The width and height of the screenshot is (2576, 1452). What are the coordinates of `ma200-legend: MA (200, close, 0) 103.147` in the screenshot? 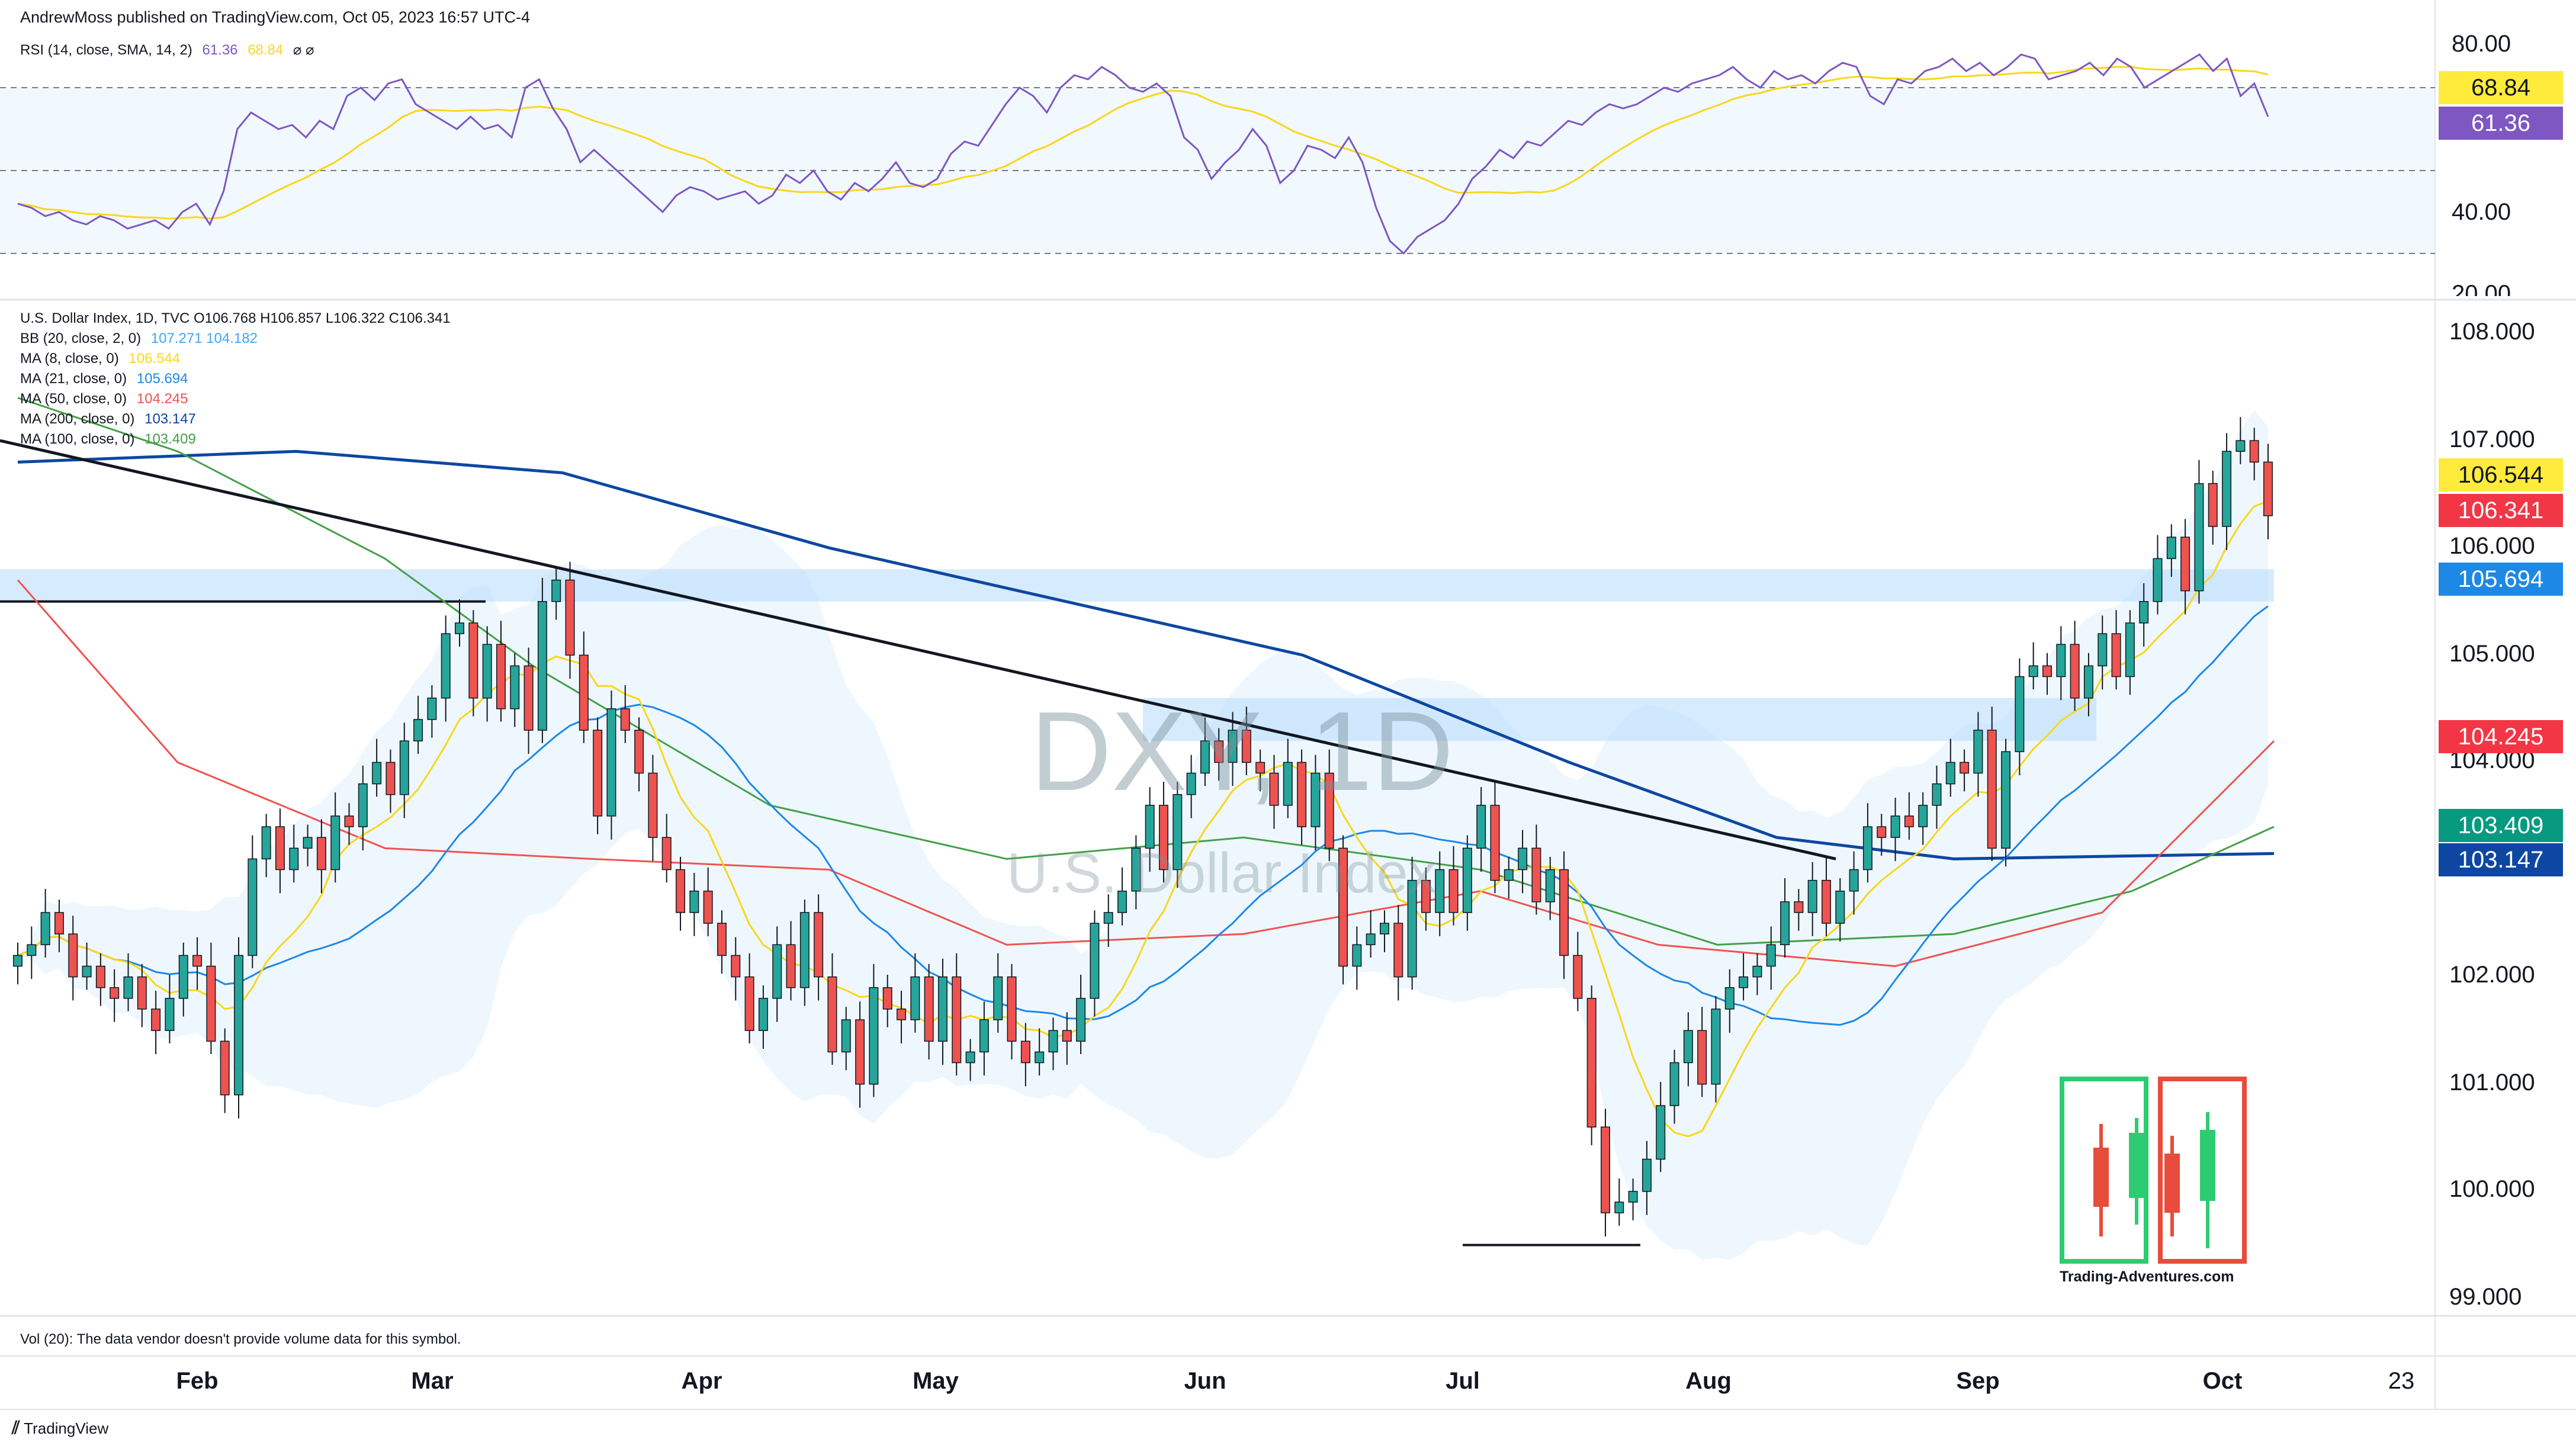 It's located at (108, 420).